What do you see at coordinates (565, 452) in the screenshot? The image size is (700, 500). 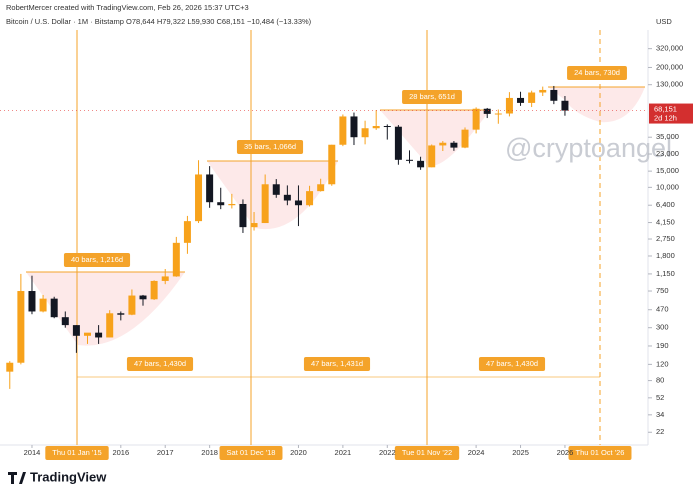 I see `x-tick-label: 2026` at bounding box center [565, 452].